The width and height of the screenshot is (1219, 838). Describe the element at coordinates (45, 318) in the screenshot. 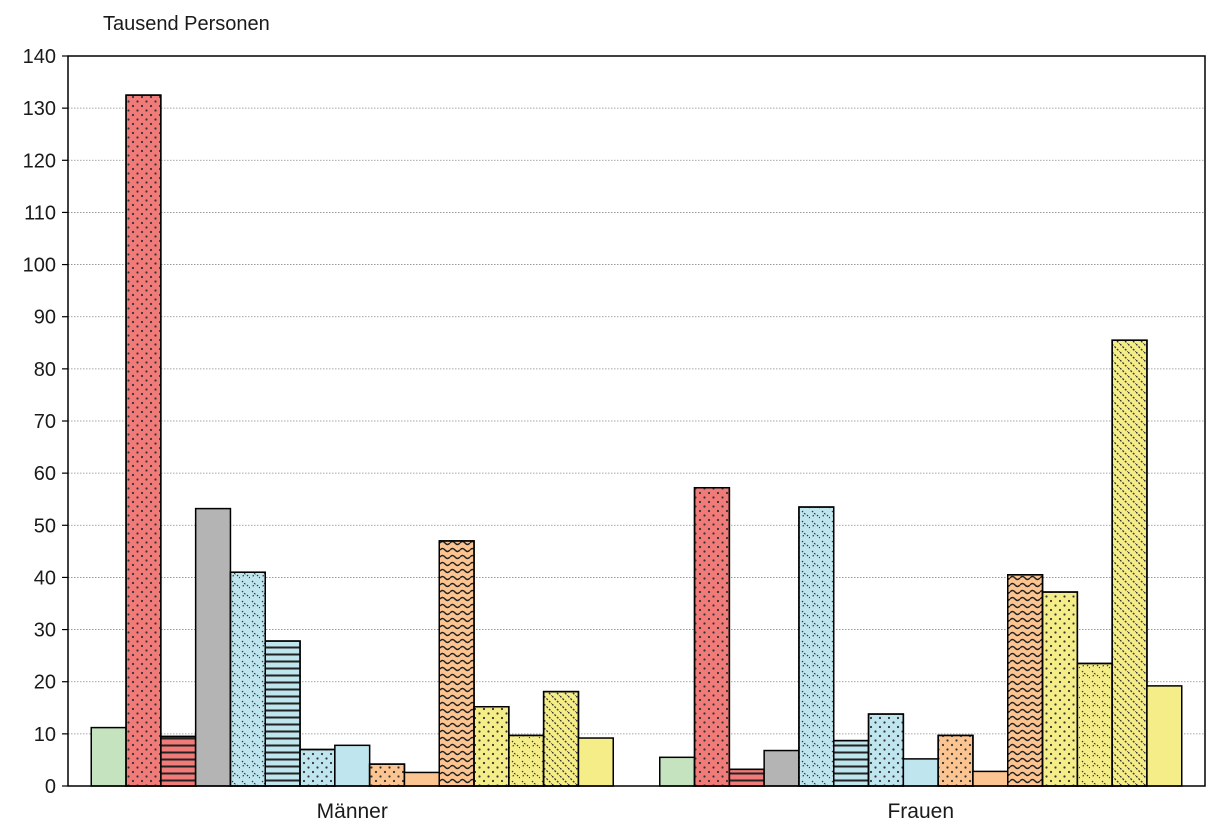

I see `y-tick-label: 90` at that location.